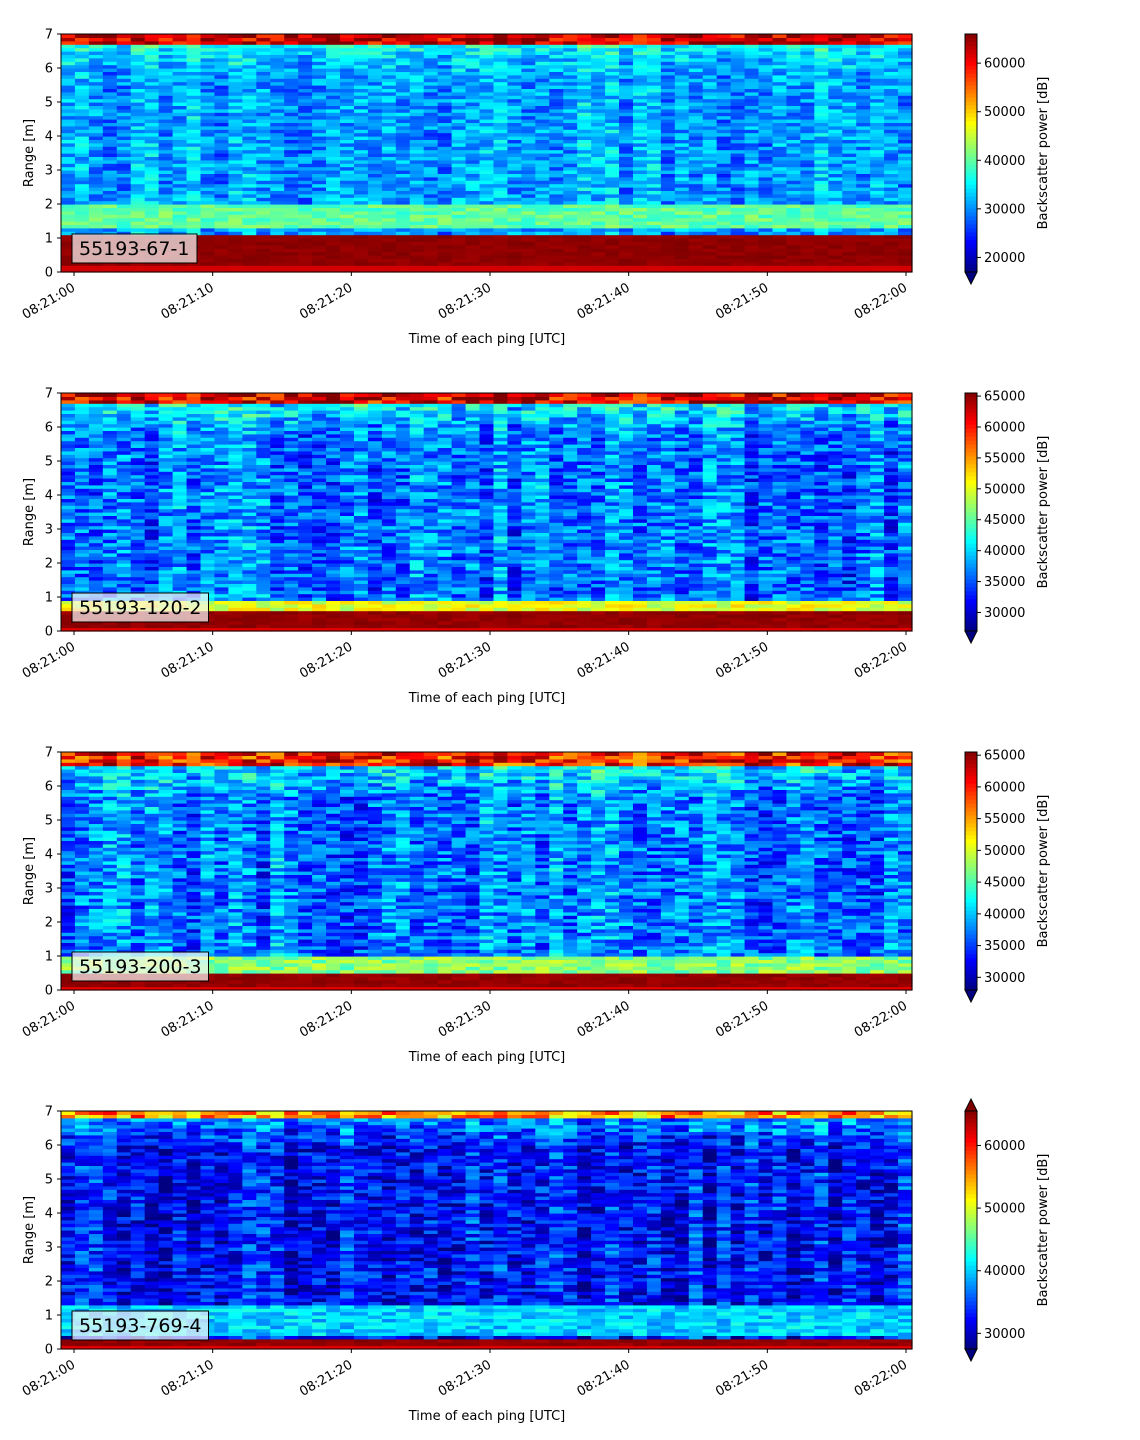  I want to click on x-tick-label: 08:21:20, so click(326, 301).